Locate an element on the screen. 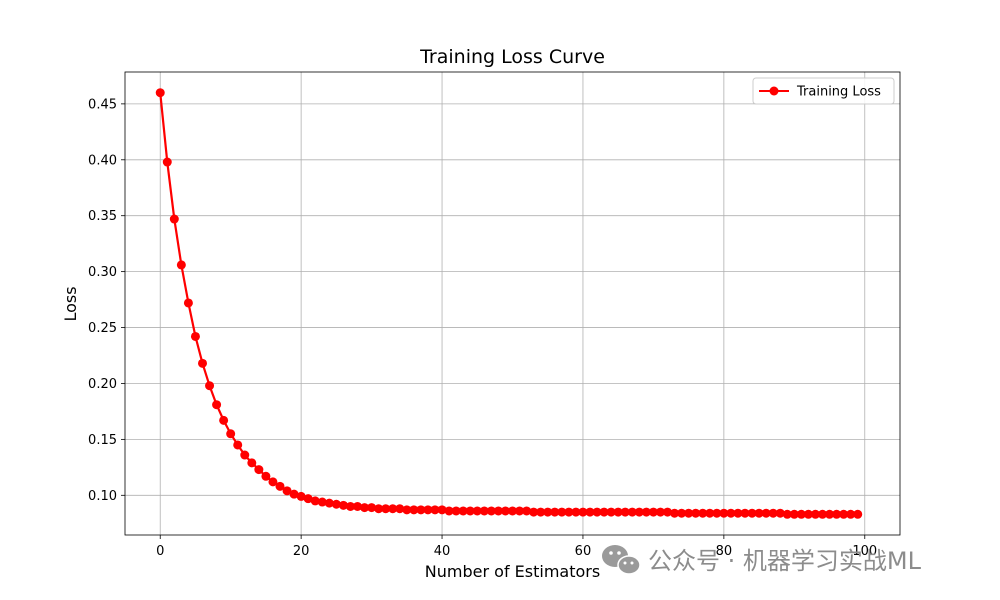 The image size is (1000, 600). x-tick-label: 100 is located at coordinates (864, 551).